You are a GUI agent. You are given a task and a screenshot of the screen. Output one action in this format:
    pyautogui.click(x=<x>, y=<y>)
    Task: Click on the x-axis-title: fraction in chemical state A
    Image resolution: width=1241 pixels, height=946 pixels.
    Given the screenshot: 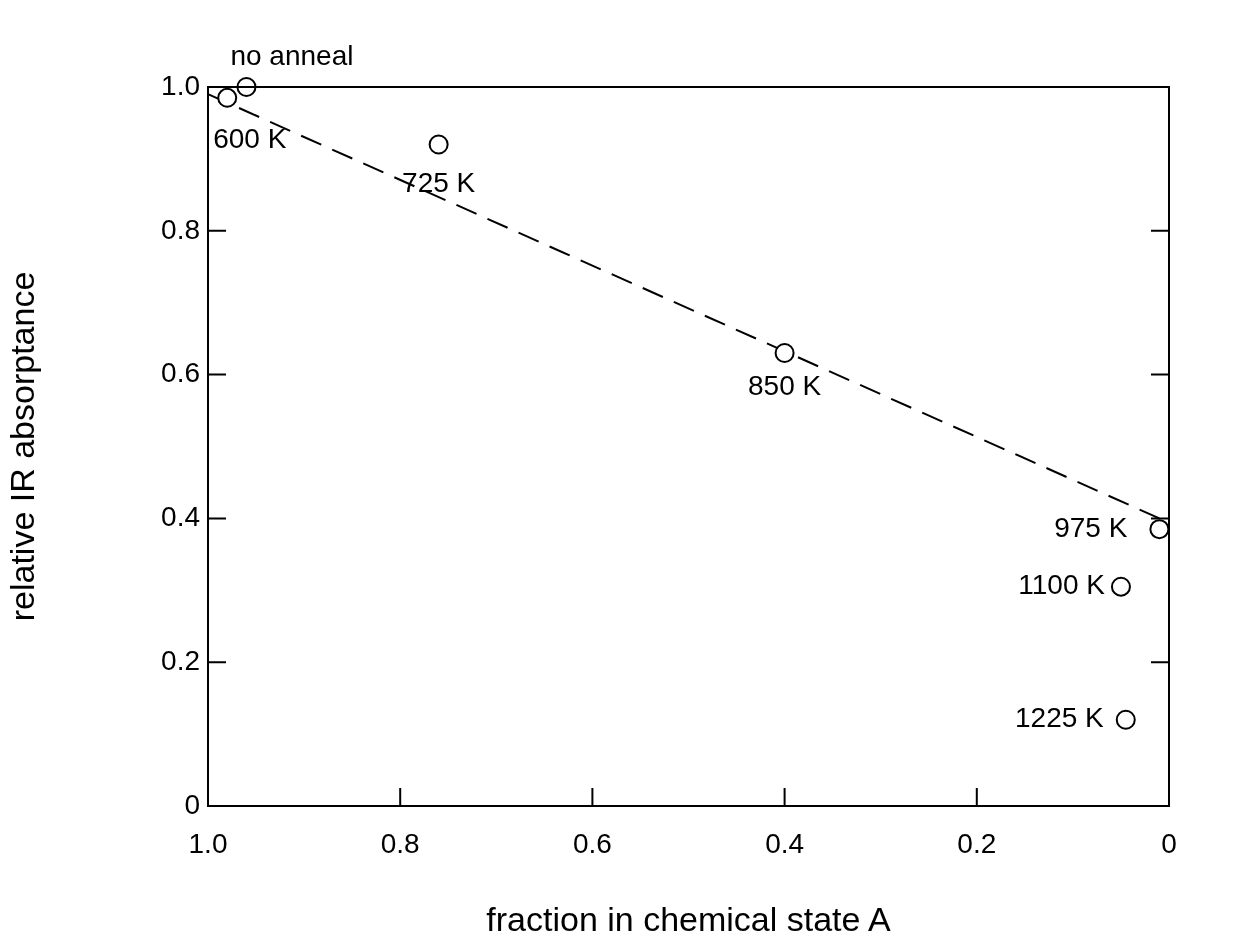 What is the action you would take?
    pyautogui.click(x=689, y=918)
    